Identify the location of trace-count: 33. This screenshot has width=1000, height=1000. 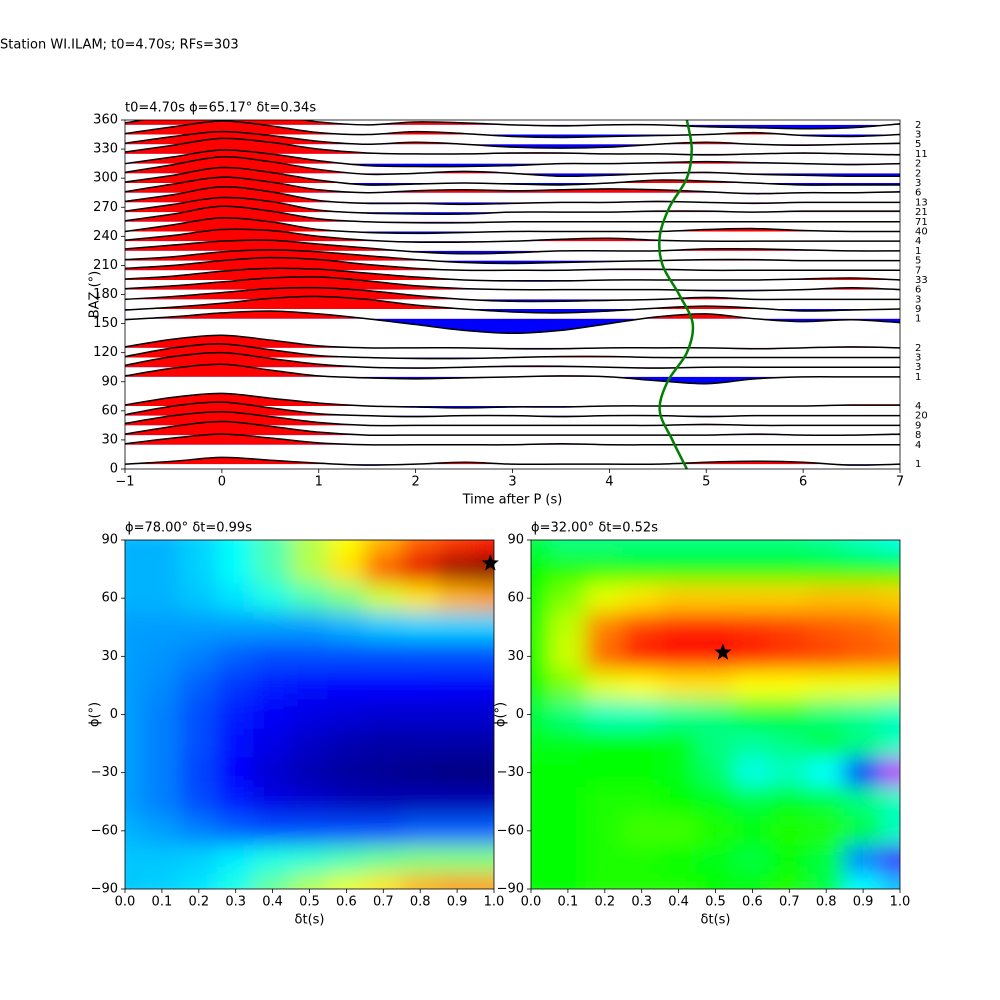
(921, 280).